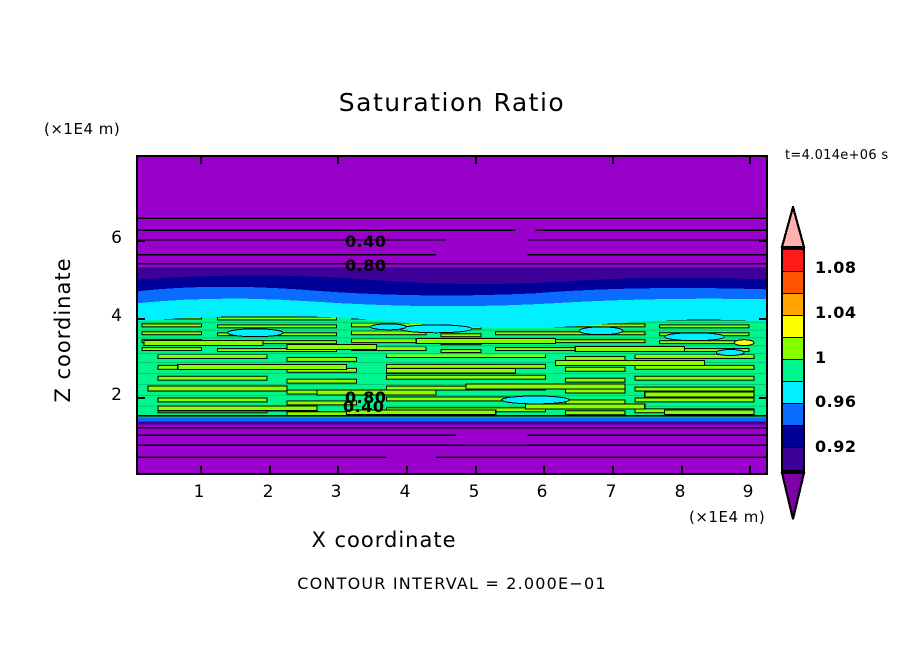 Image resolution: width=904 pixels, height=654 pixels. I want to click on y-axis-unit-label: (×1E4 m), so click(82, 129).